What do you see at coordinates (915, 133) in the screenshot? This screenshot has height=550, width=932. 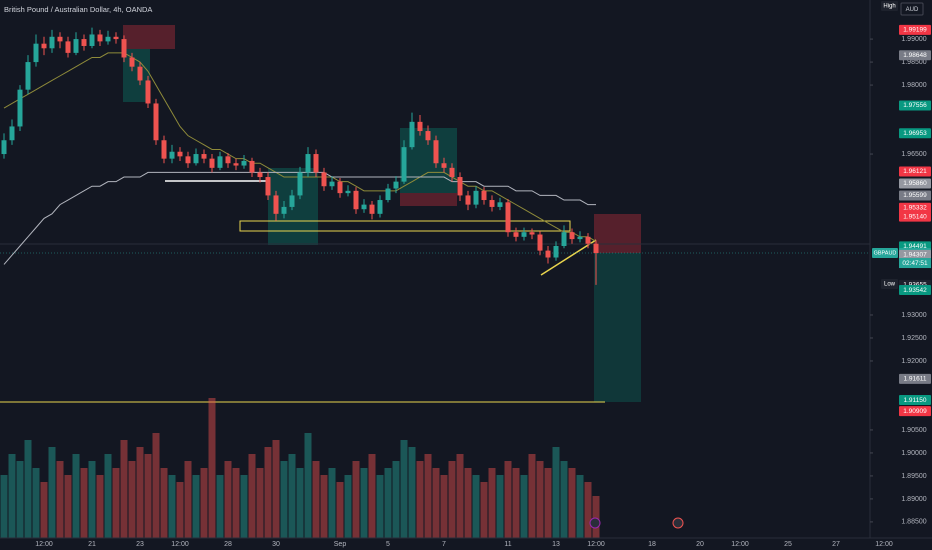 I see `price-badge-label: 1.96953` at bounding box center [915, 133].